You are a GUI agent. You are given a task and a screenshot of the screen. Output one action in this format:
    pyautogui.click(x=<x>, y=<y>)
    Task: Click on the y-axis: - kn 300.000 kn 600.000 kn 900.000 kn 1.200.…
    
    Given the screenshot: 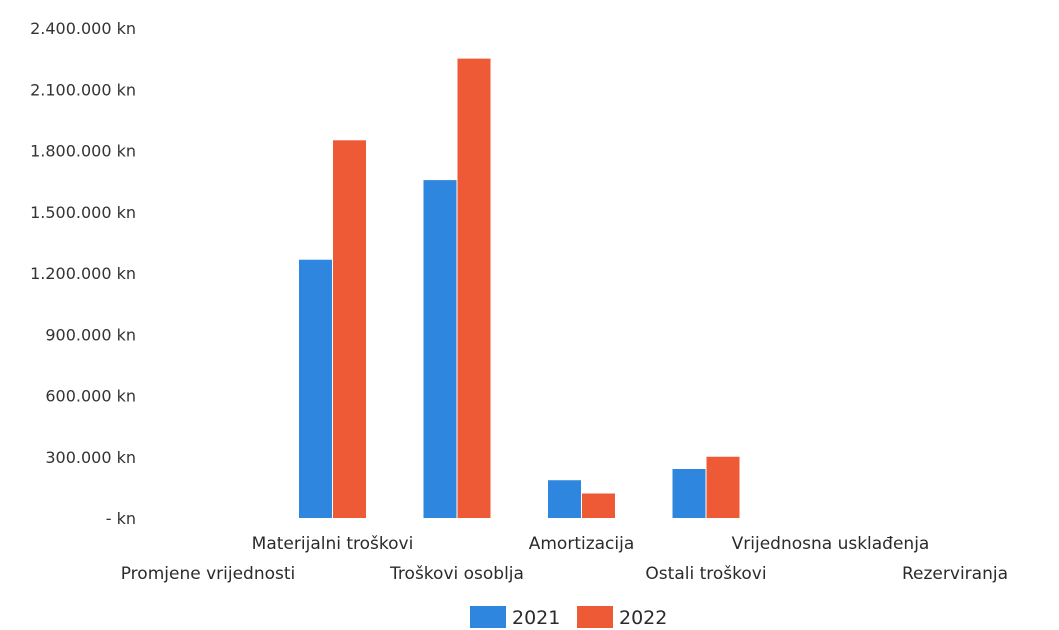 What is the action you would take?
    pyautogui.click(x=83, y=273)
    